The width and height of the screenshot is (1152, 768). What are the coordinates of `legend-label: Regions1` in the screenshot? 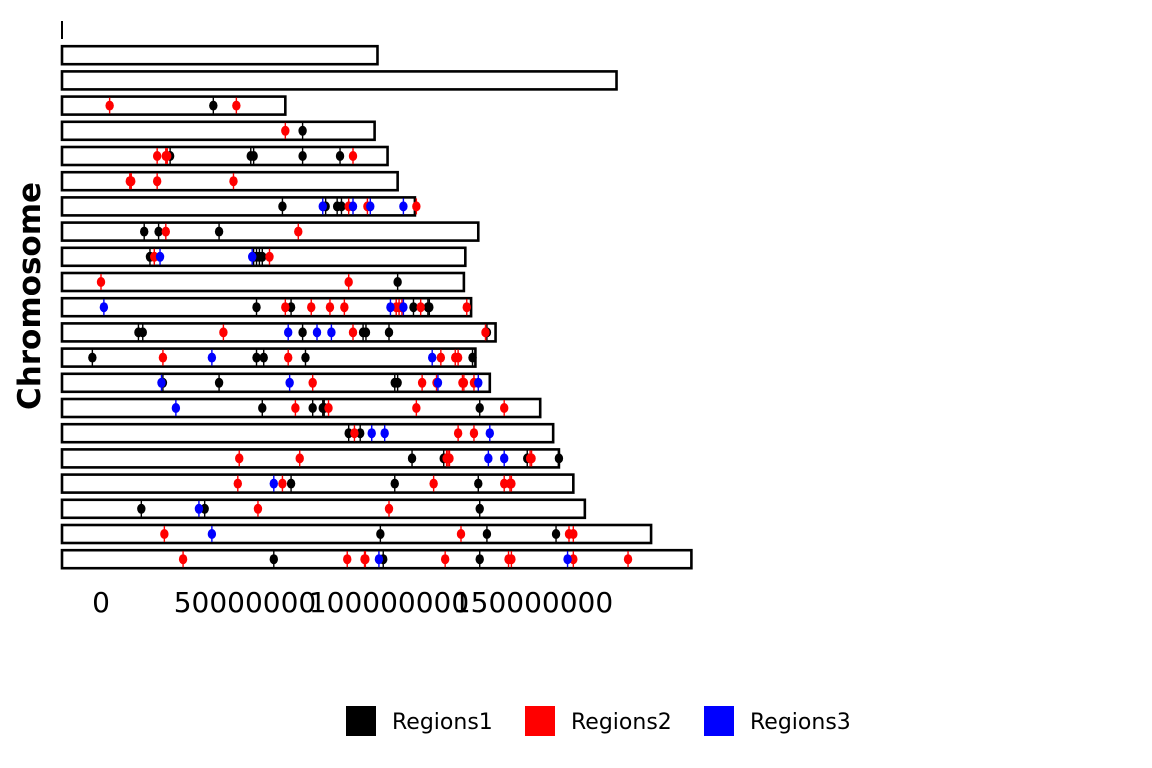 It's located at (442, 722).